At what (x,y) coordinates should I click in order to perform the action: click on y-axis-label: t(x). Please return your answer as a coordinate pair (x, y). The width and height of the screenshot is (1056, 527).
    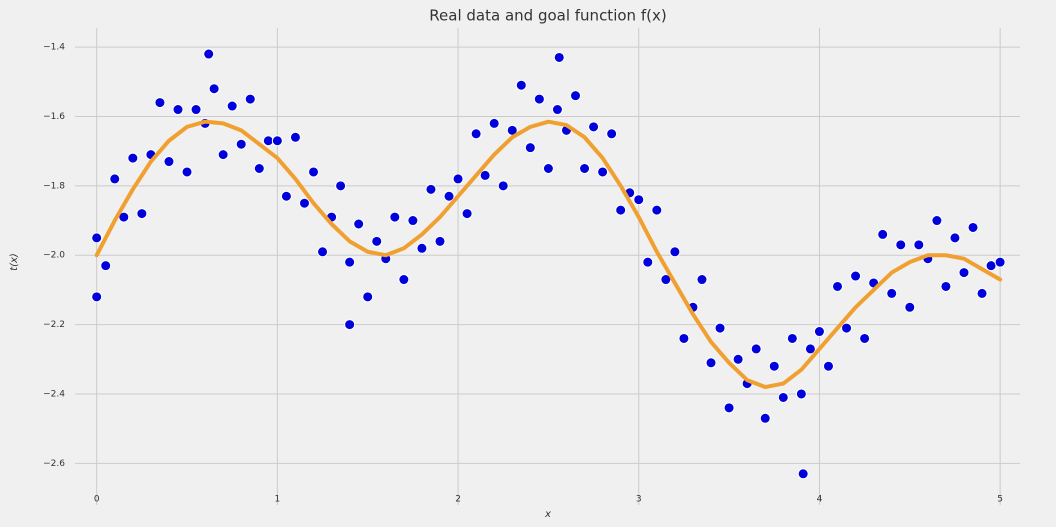
    Looking at the image, I should click on (14, 262).